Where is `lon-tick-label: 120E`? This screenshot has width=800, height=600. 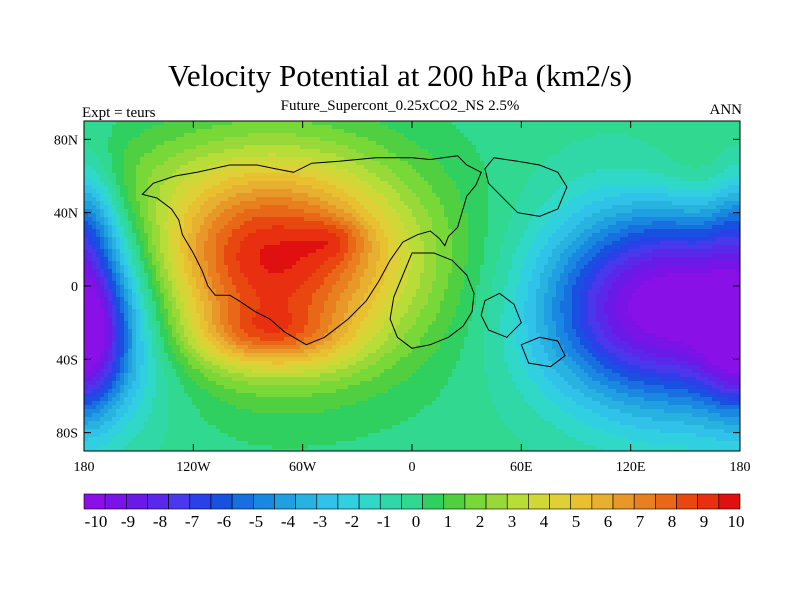 lon-tick-label: 120E is located at coordinates (631, 467).